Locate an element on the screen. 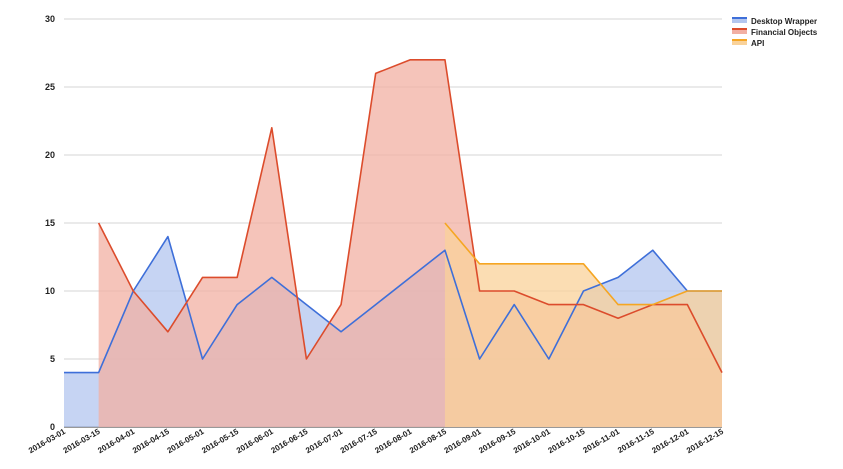  y-tick-label: 10 is located at coordinates (50, 291).